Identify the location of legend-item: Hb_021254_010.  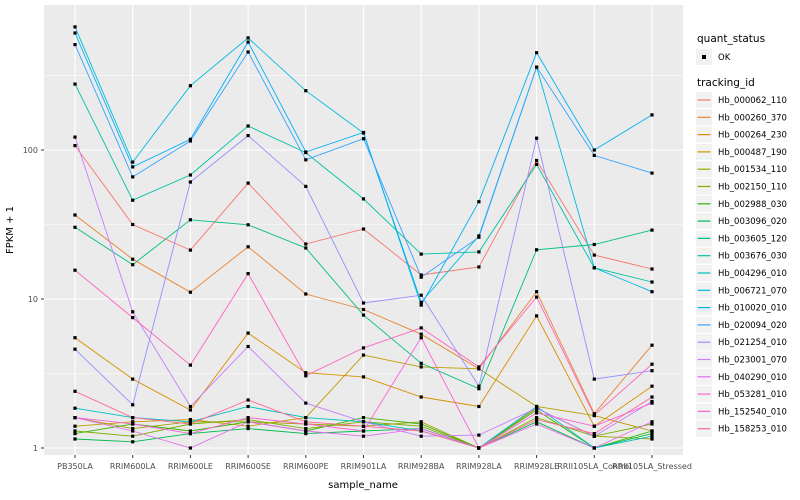
(741, 342).